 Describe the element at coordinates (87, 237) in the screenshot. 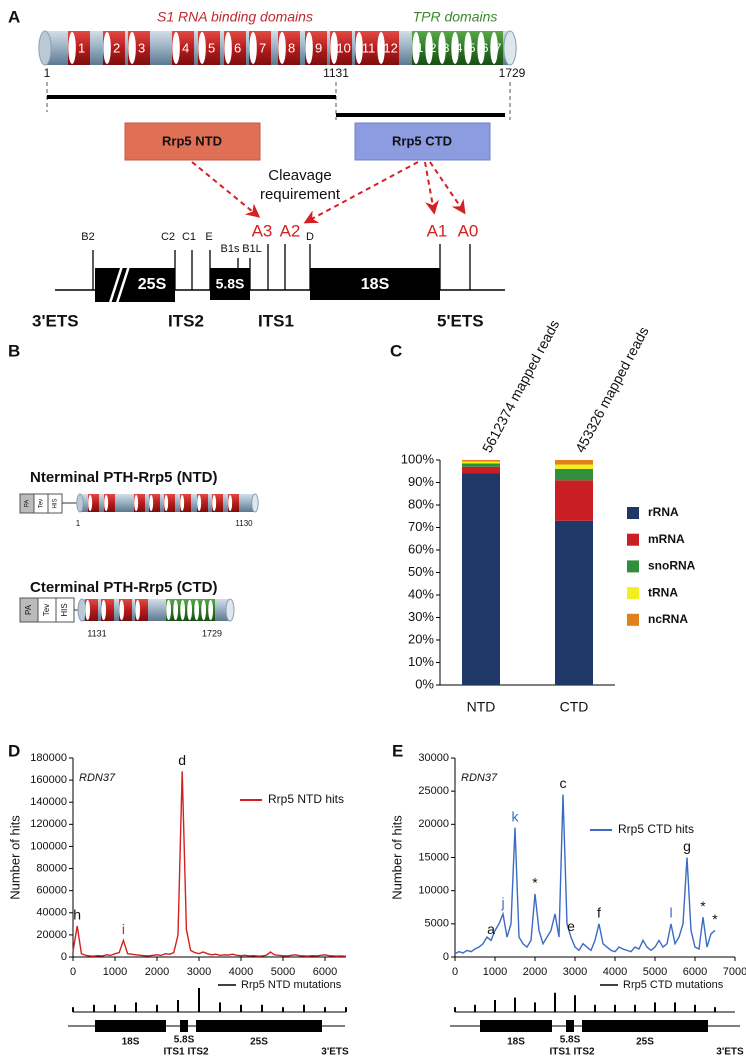

I see `site-label: B2` at that location.